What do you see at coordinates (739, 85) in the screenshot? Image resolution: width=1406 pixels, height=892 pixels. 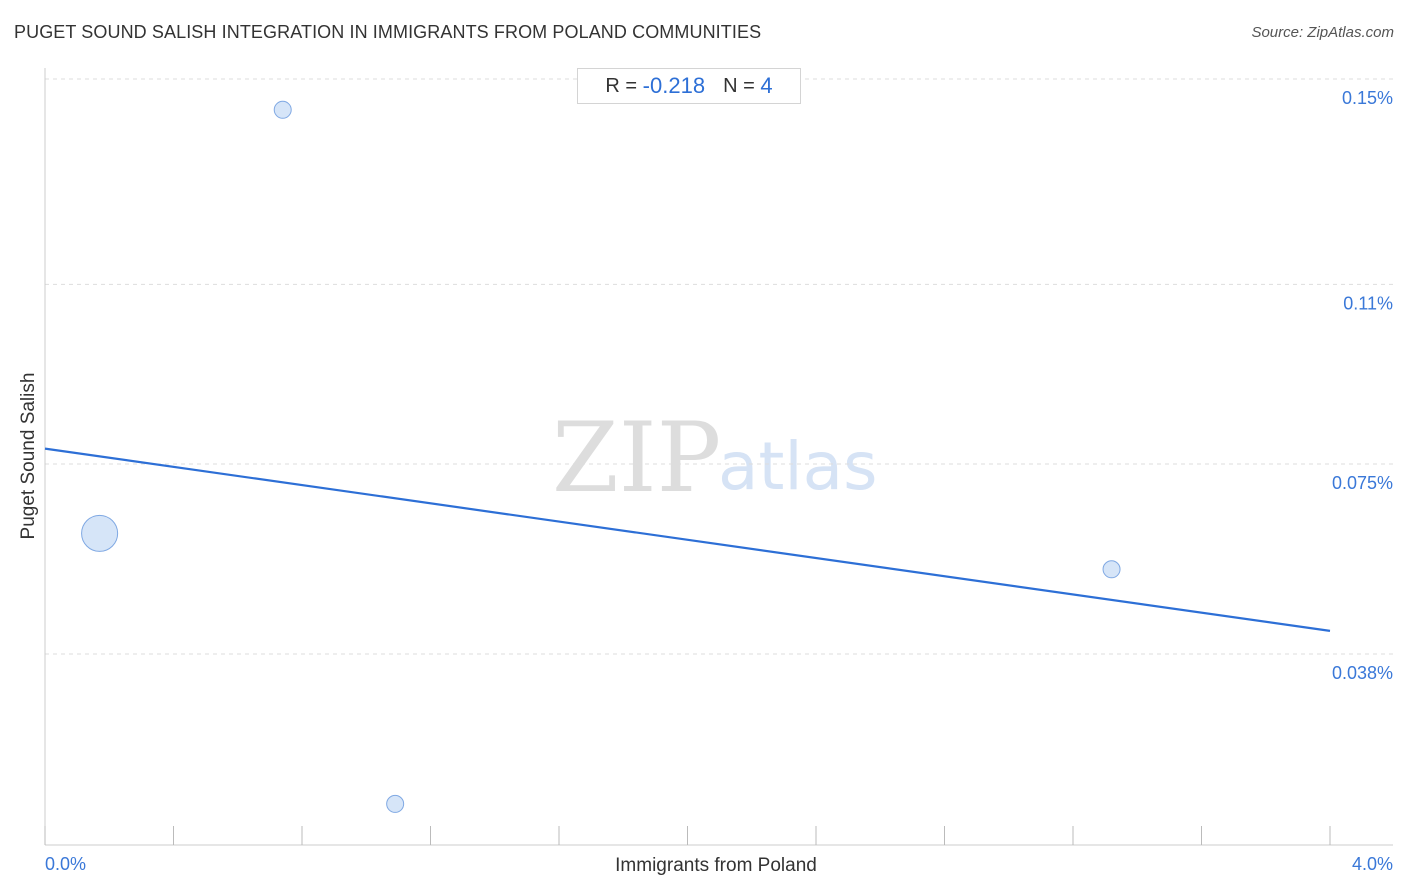 I see `n-label: N =` at bounding box center [739, 85].